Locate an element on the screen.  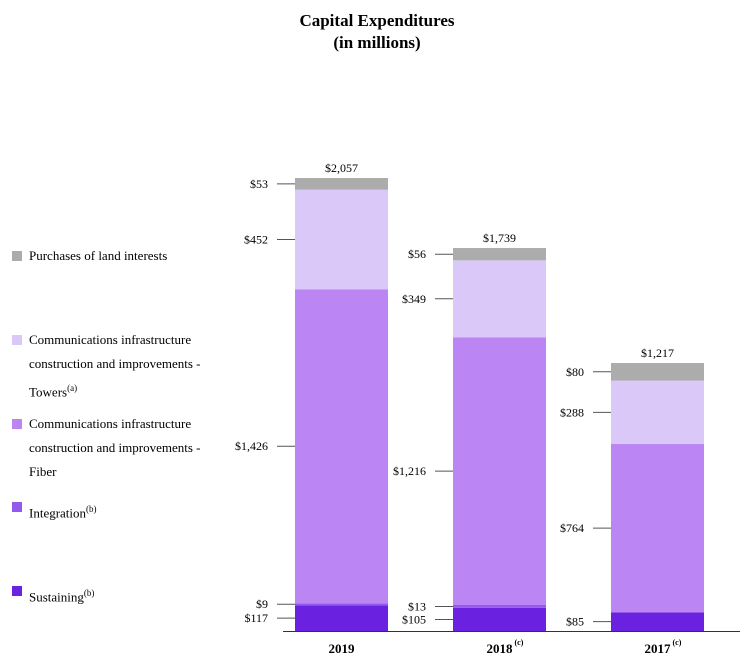
value-label-2018-communications-infrastructure-construction-and-improvements-towers: $349 is located at coordinates (414, 299).